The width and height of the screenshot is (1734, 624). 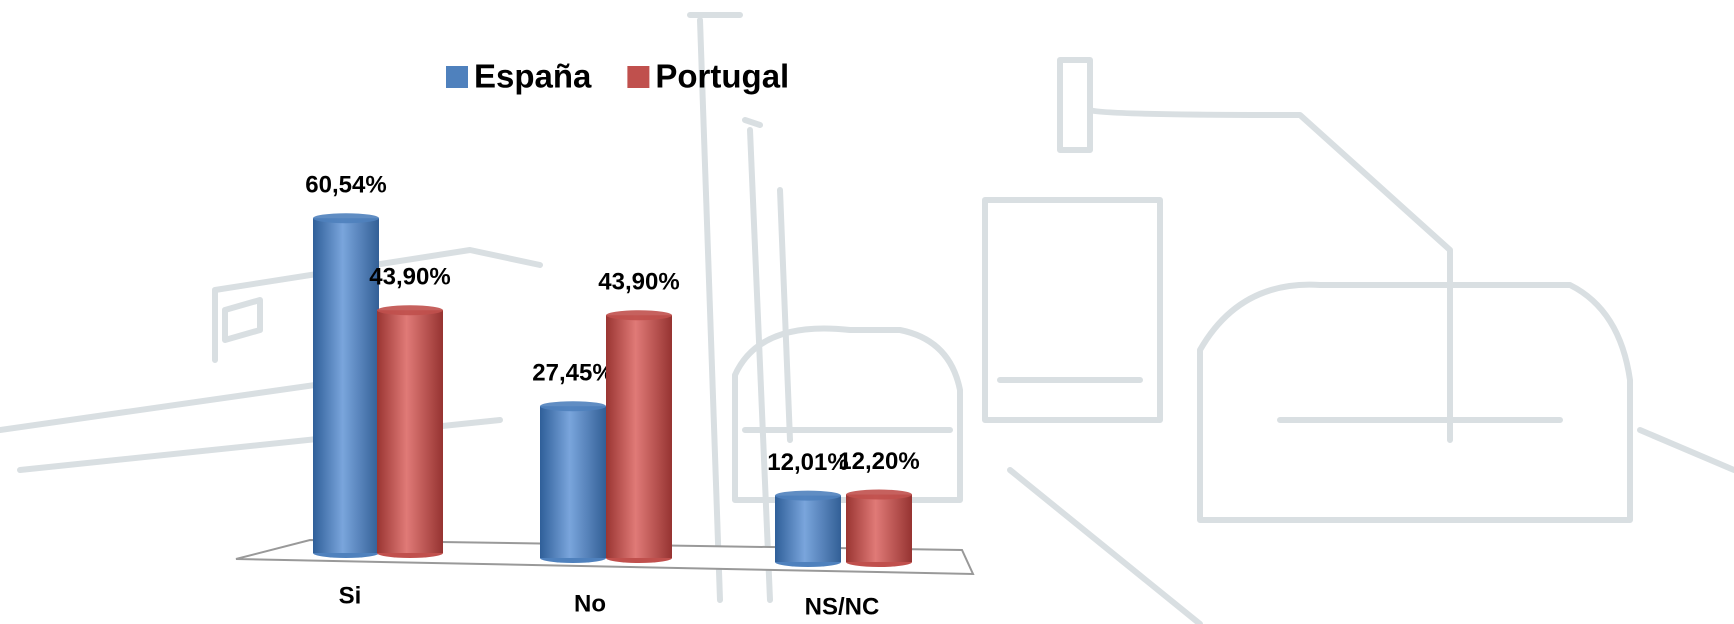 I want to click on data-label: 60,54%, so click(x=345, y=185).